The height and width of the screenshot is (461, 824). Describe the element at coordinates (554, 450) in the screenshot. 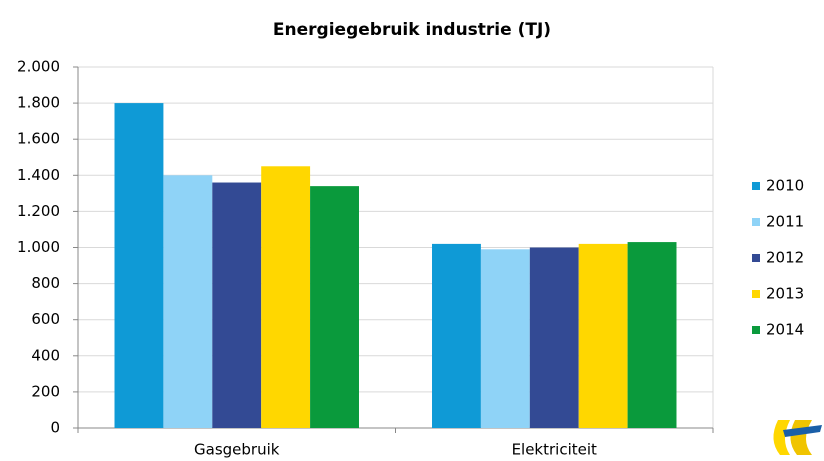

I see `x-tick-label: Elektriciteit` at that location.